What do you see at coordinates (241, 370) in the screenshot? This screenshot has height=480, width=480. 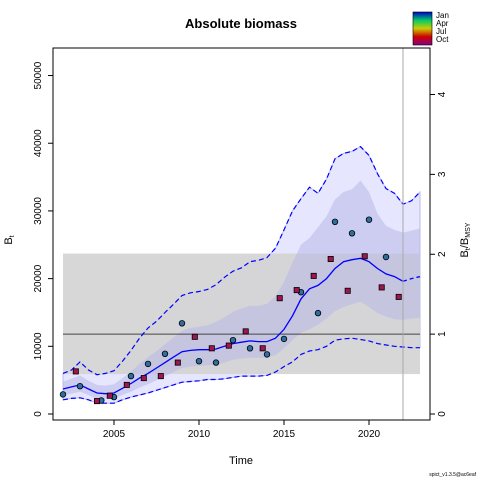 I see `ci-lower-line` at bounding box center [241, 370].